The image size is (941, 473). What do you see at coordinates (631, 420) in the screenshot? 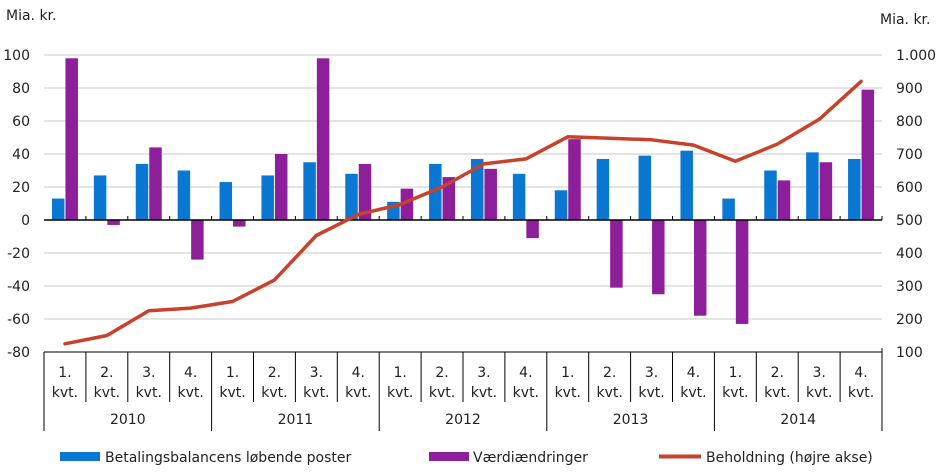
I see `year-label: 2013` at bounding box center [631, 420].